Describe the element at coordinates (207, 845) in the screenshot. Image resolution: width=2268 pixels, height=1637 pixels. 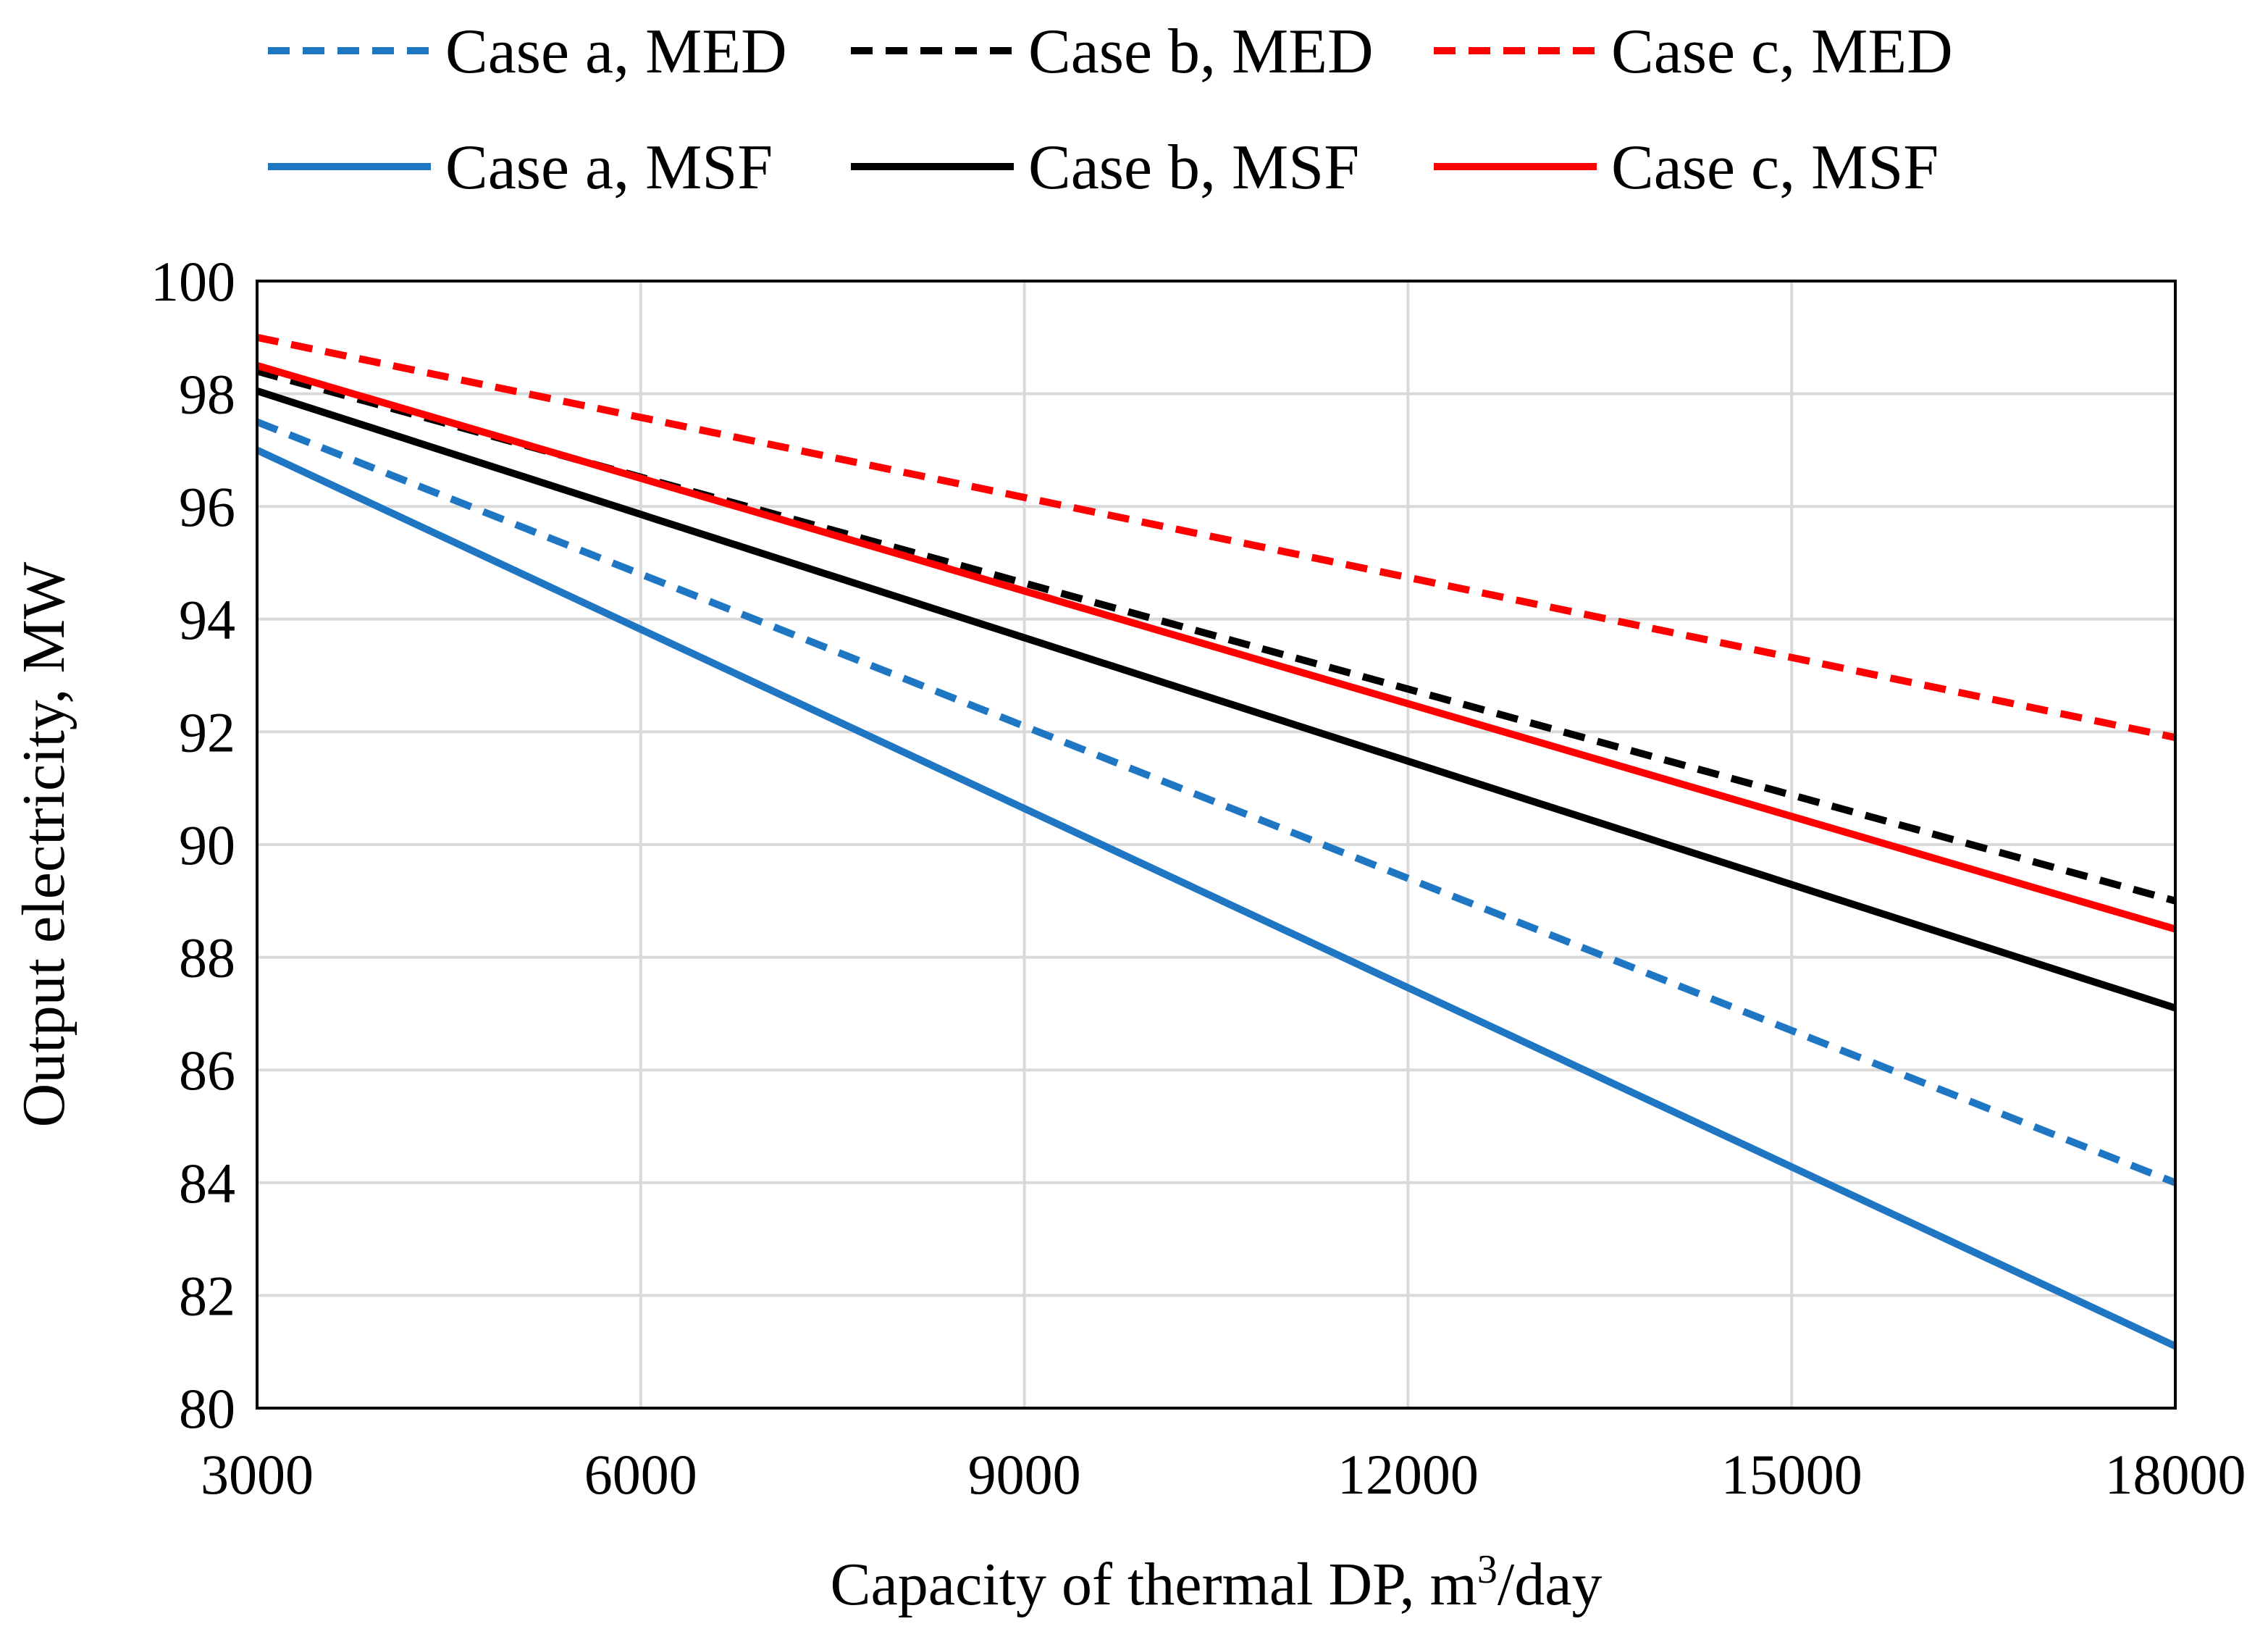
I see `y-tick-label: 90` at that location.